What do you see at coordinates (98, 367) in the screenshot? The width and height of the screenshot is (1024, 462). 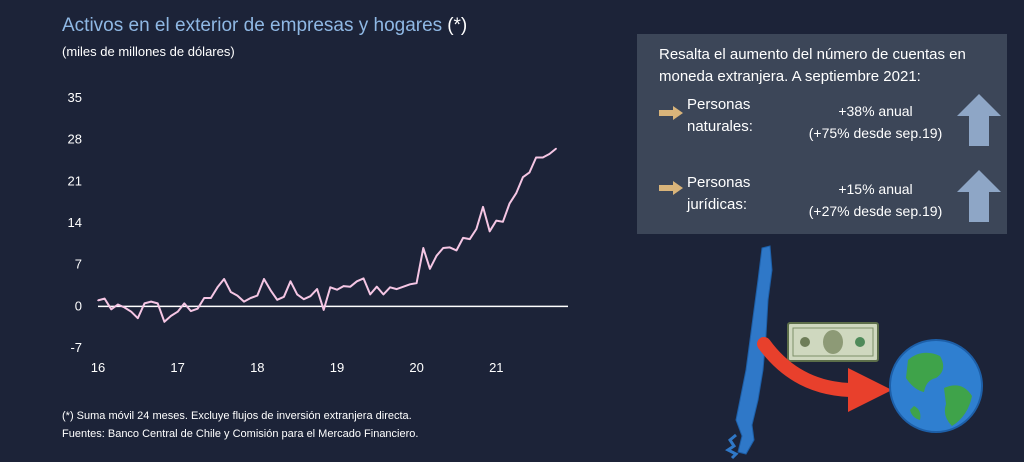 I see `x-tick-label: 16` at bounding box center [98, 367].